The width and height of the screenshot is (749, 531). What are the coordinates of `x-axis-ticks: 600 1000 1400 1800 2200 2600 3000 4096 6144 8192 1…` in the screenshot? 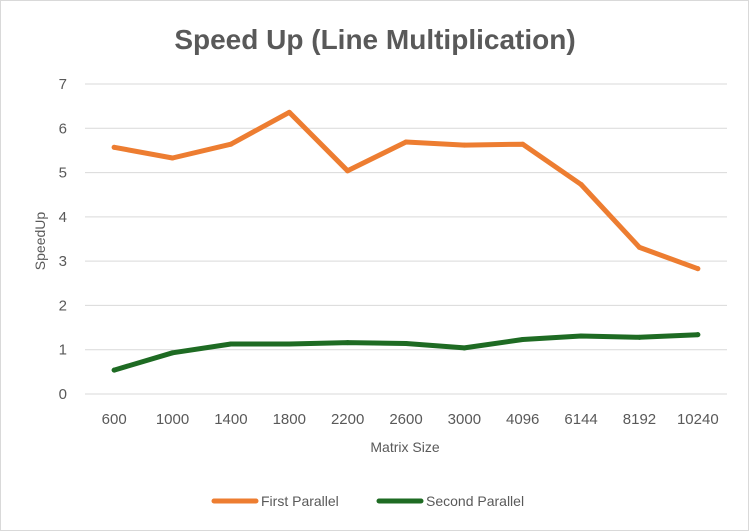 It's located at (410, 419).